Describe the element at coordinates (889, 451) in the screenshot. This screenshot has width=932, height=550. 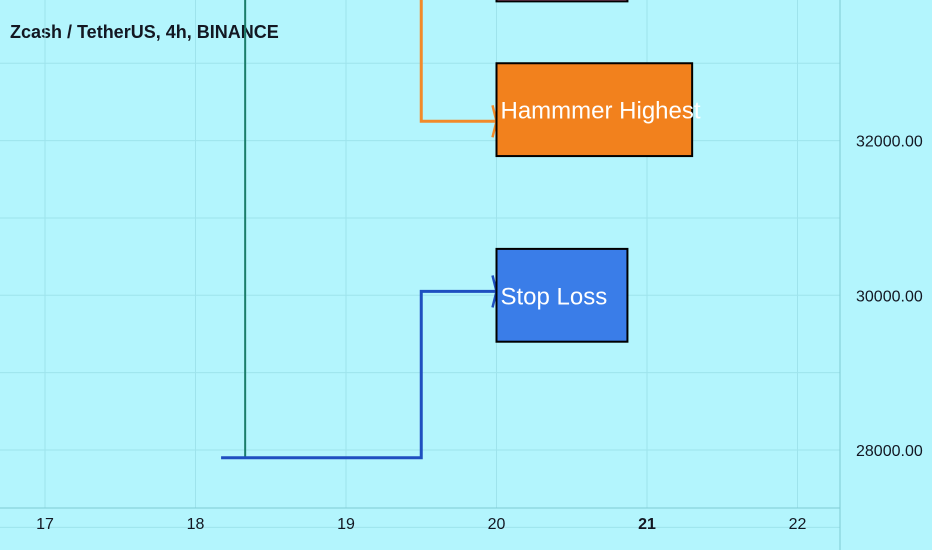
I see `y-tick-label: 28000.00` at that location.